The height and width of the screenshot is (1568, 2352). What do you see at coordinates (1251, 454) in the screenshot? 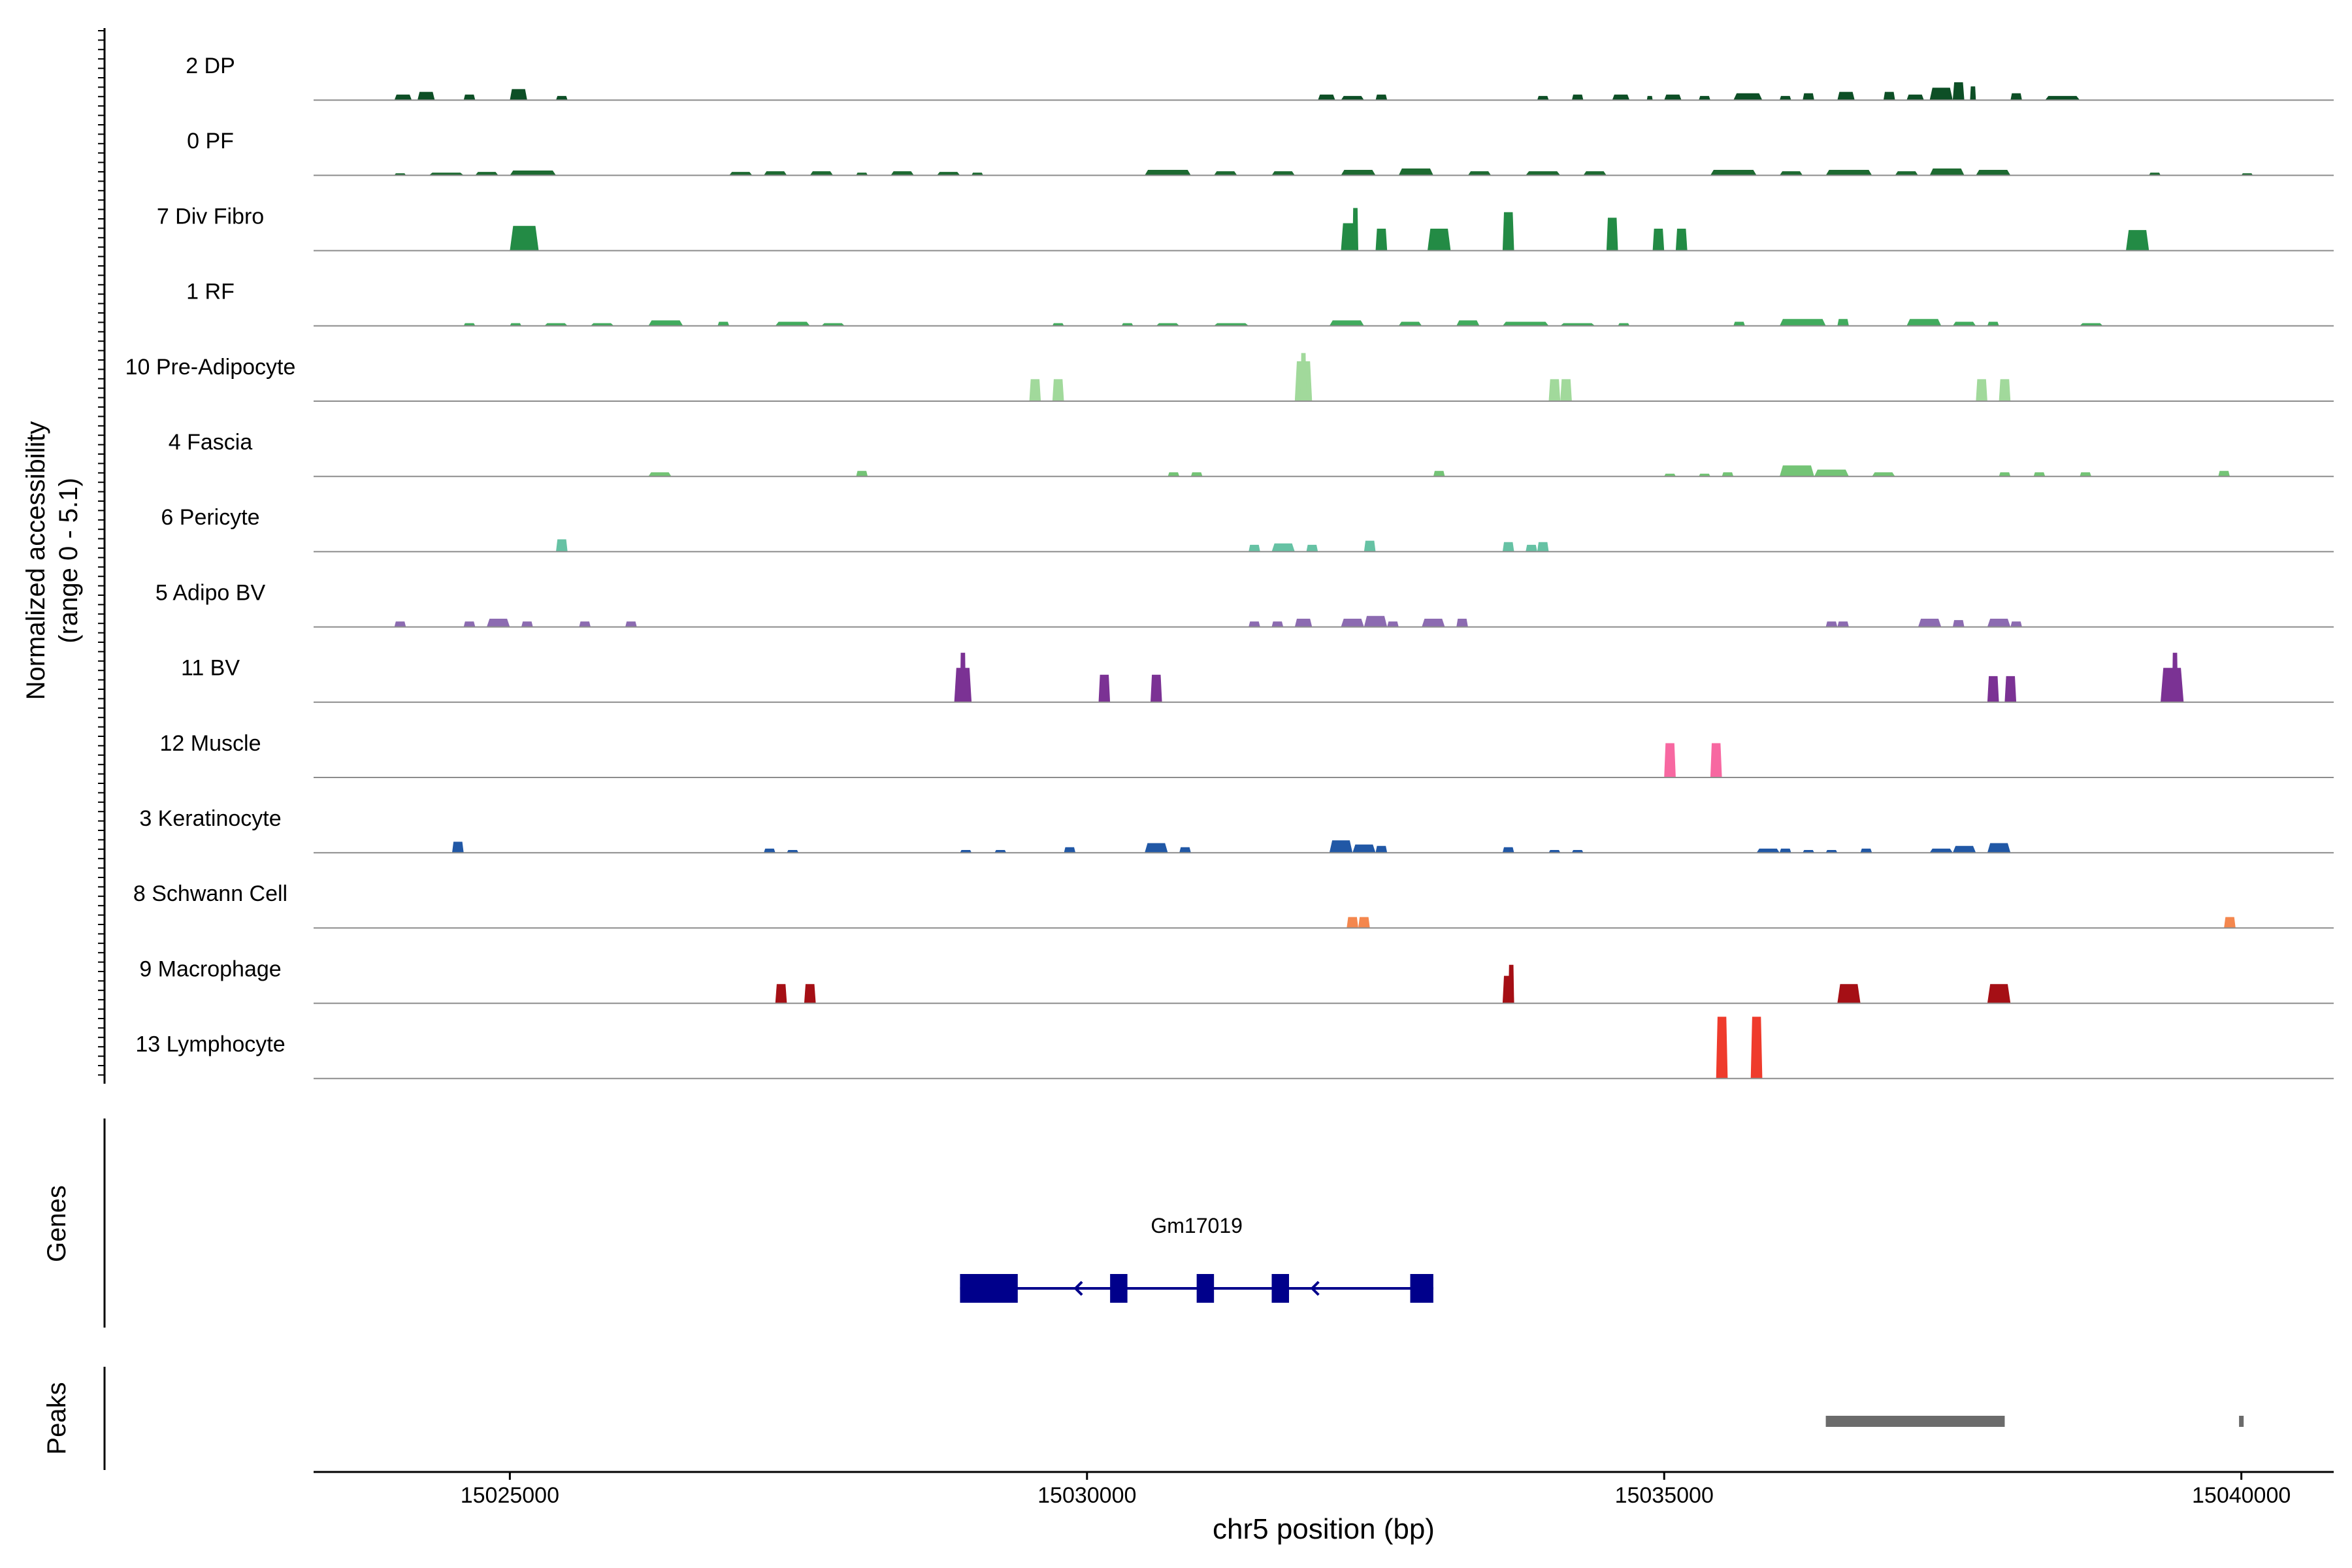
I see `track-4-fascia: 4 Fascia` at bounding box center [1251, 454].